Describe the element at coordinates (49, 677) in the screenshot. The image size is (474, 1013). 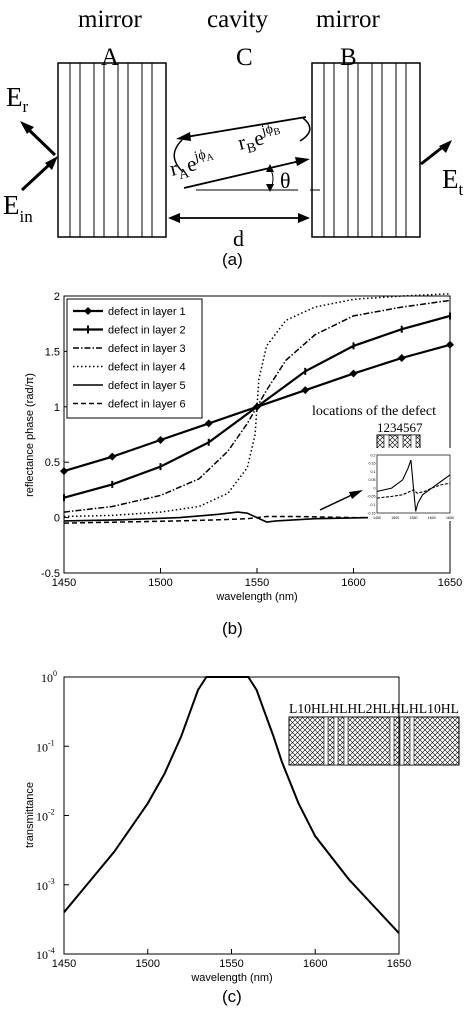
I see `transmittance-y-tick-label-0: 10⁰` at that location.